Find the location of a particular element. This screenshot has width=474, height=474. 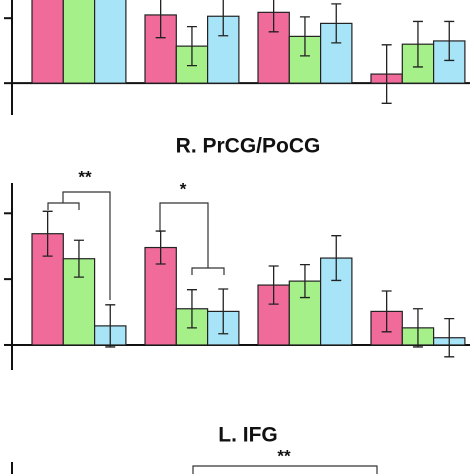

panel-title: L. IFG is located at coordinates (248, 435).